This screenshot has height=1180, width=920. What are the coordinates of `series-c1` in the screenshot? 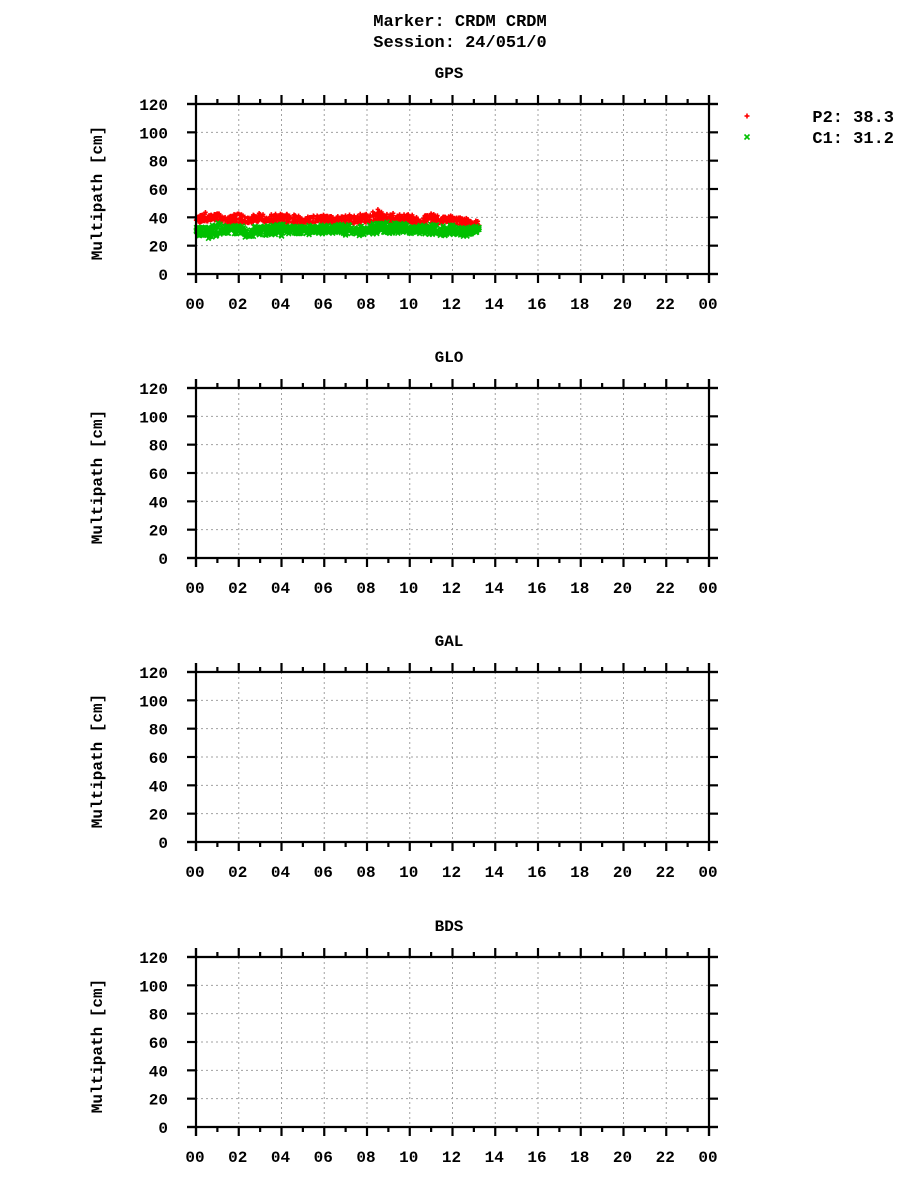 It's located at (338, 230).